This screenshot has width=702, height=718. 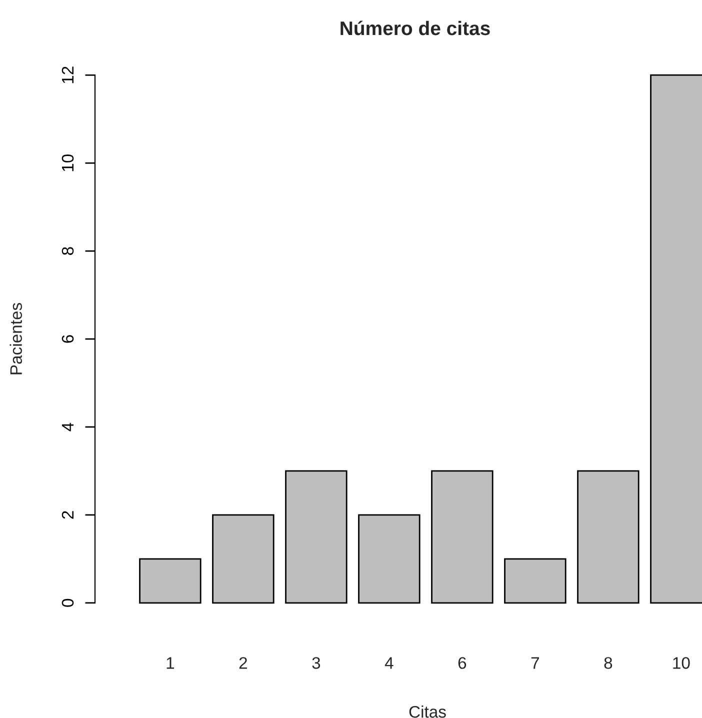 What do you see at coordinates (68, 427) in the screenshot?
I see `y-tick-label: 4` at bounding box center [68, 427].